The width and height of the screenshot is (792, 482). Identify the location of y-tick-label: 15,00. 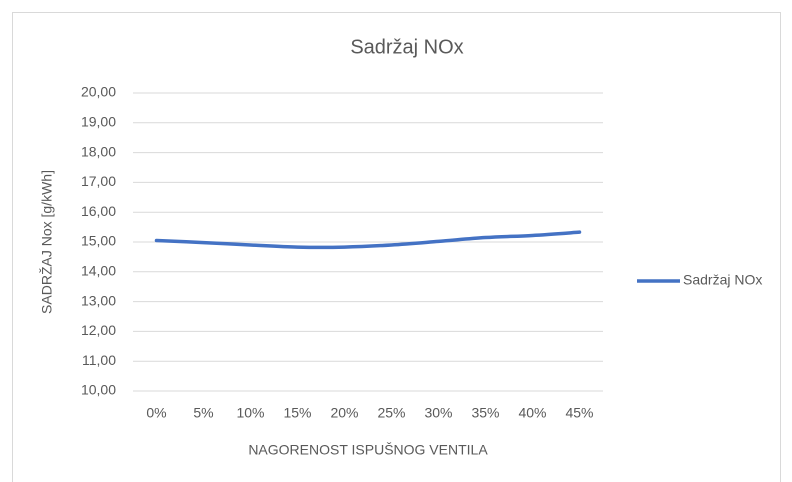
(98, 241).